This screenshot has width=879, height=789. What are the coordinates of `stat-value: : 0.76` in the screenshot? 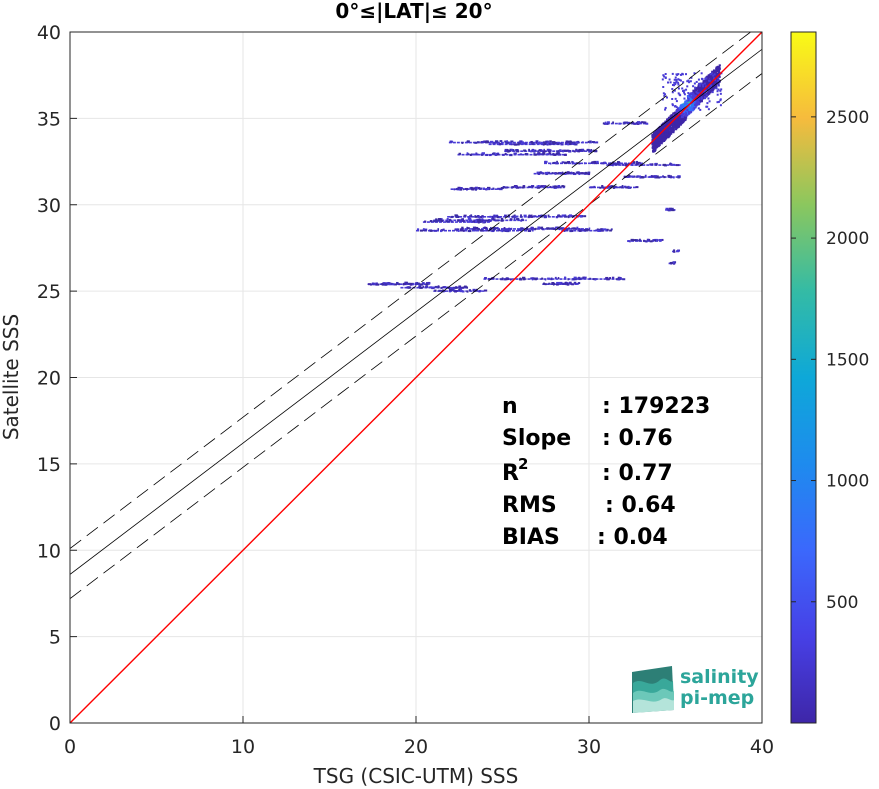 It's located at (637, 438).